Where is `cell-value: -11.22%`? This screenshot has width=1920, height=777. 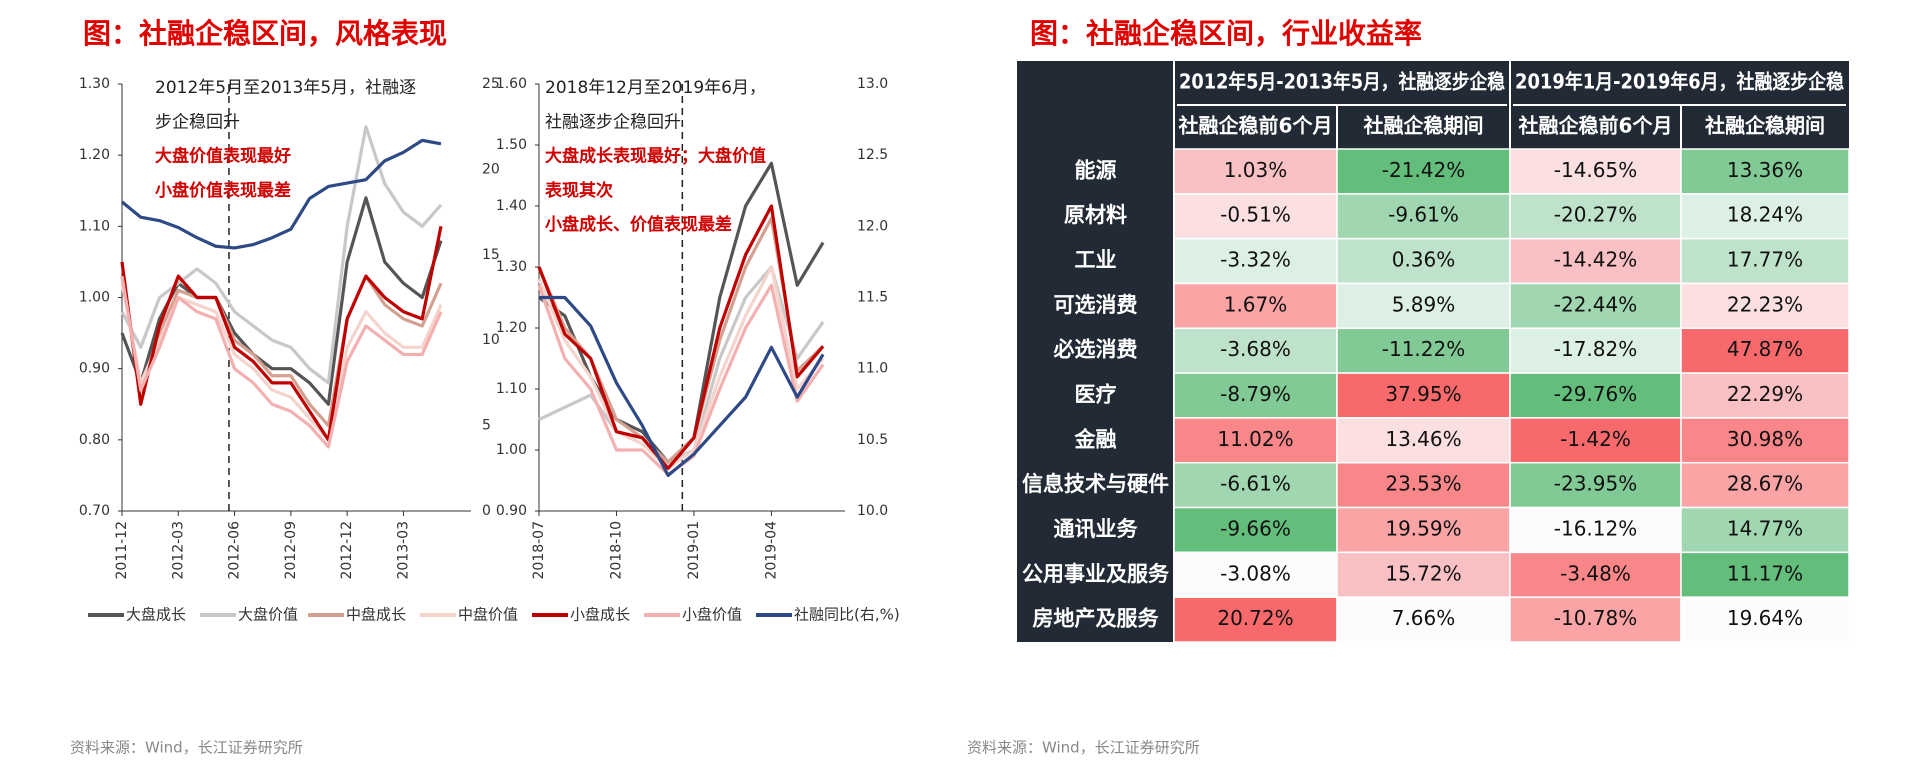 cell-value: -11.22% is located at coordinates (1423, 349).